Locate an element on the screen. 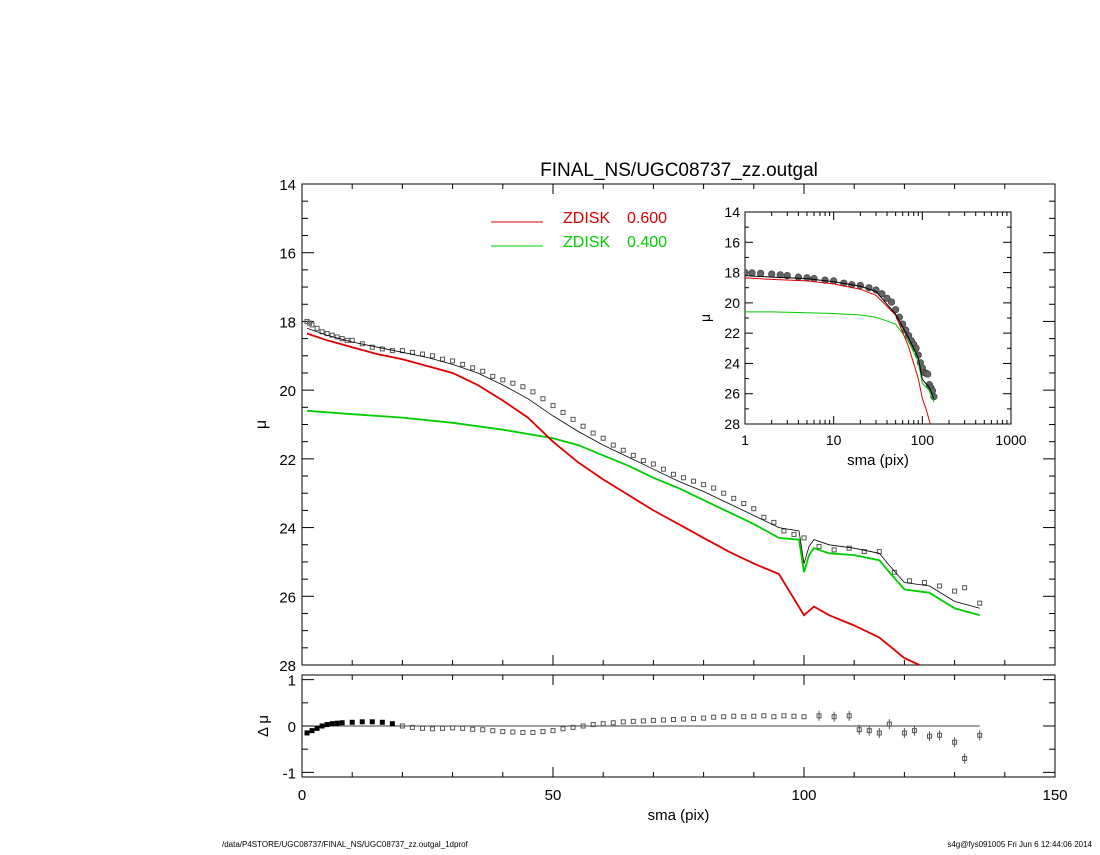  inset-y-tick-label: 16 is located at coordinates (732, 242).